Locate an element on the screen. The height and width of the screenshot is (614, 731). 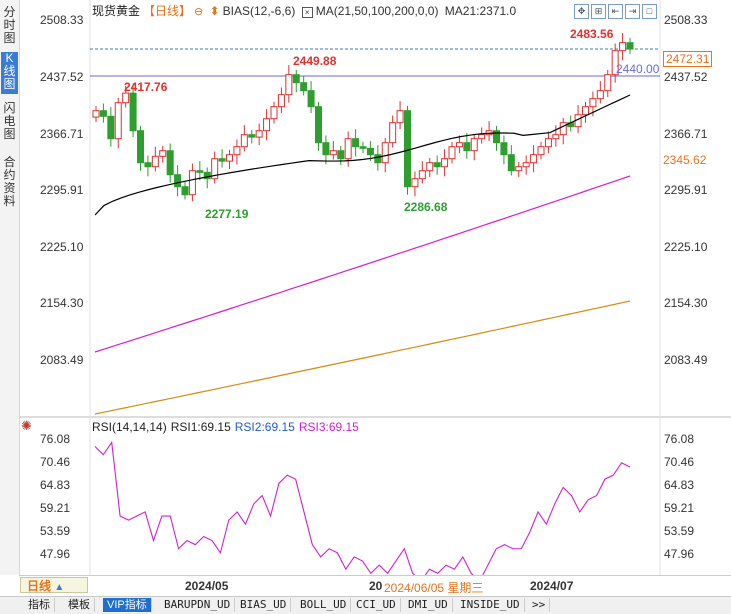
peak-label: 2417.76 is located at coordinates (146, 87).